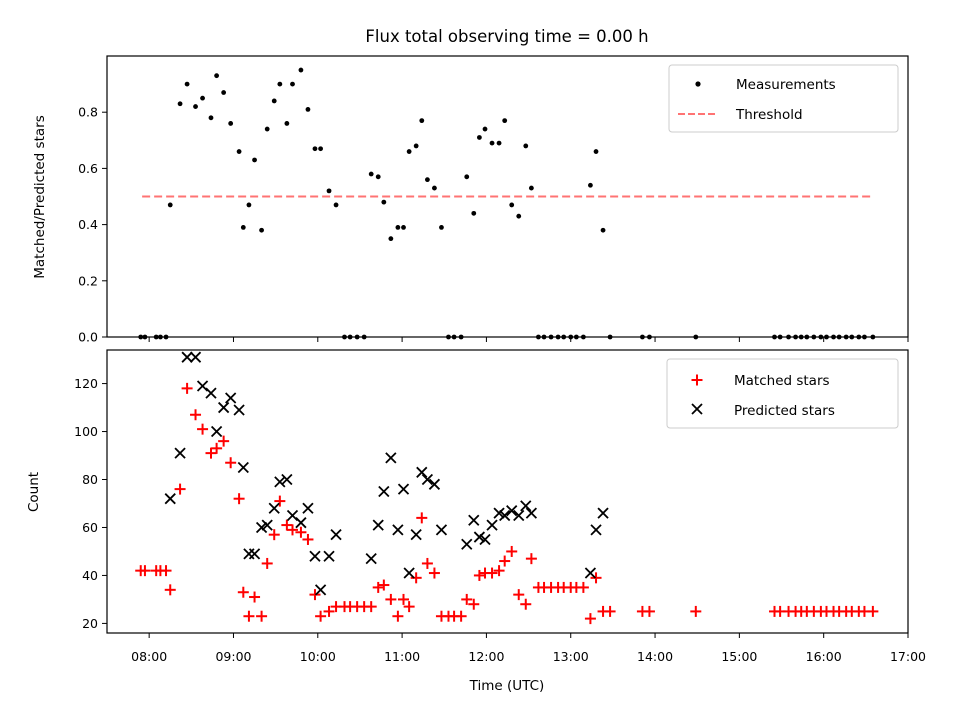 The image size is (960, 720). What do you see at coordinates (486, 656) in the screenshot?
I see `bottom-x-tick-label: 12:00` at bounding box center [486, 656].